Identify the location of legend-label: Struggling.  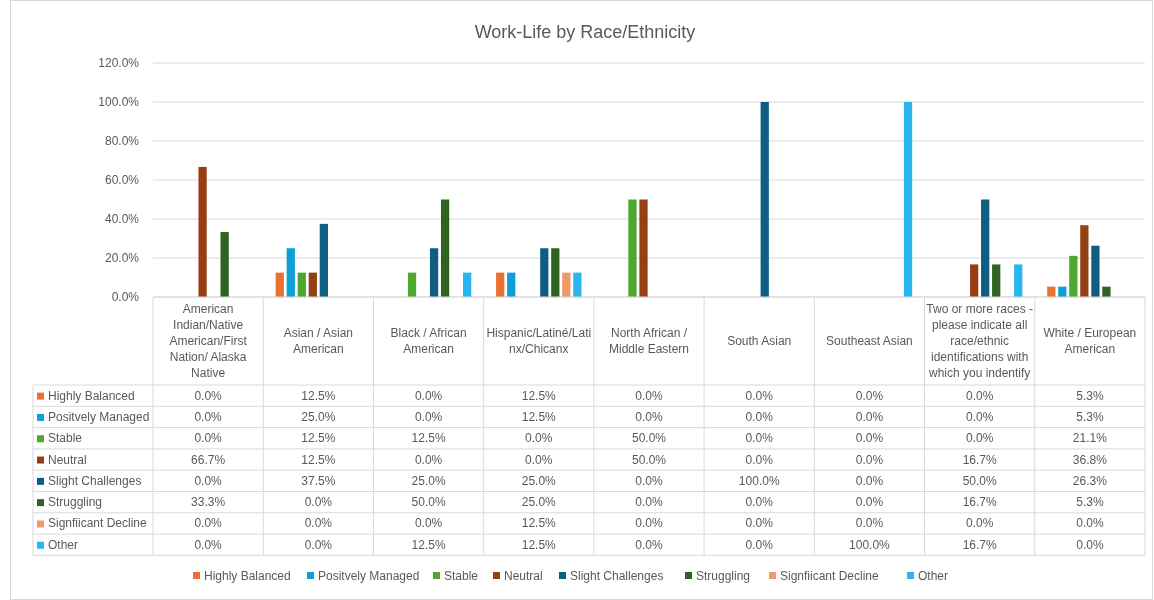
(75, 502).